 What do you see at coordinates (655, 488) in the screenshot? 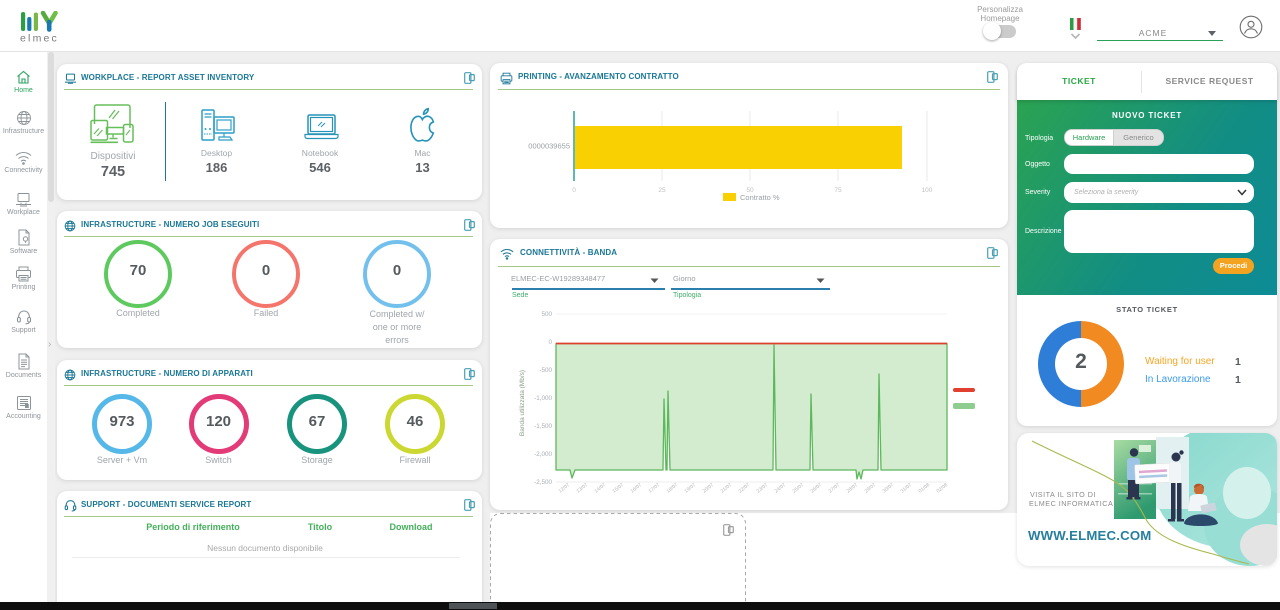
I see `svg-text: 17/07` at bounding box center [655, 488].